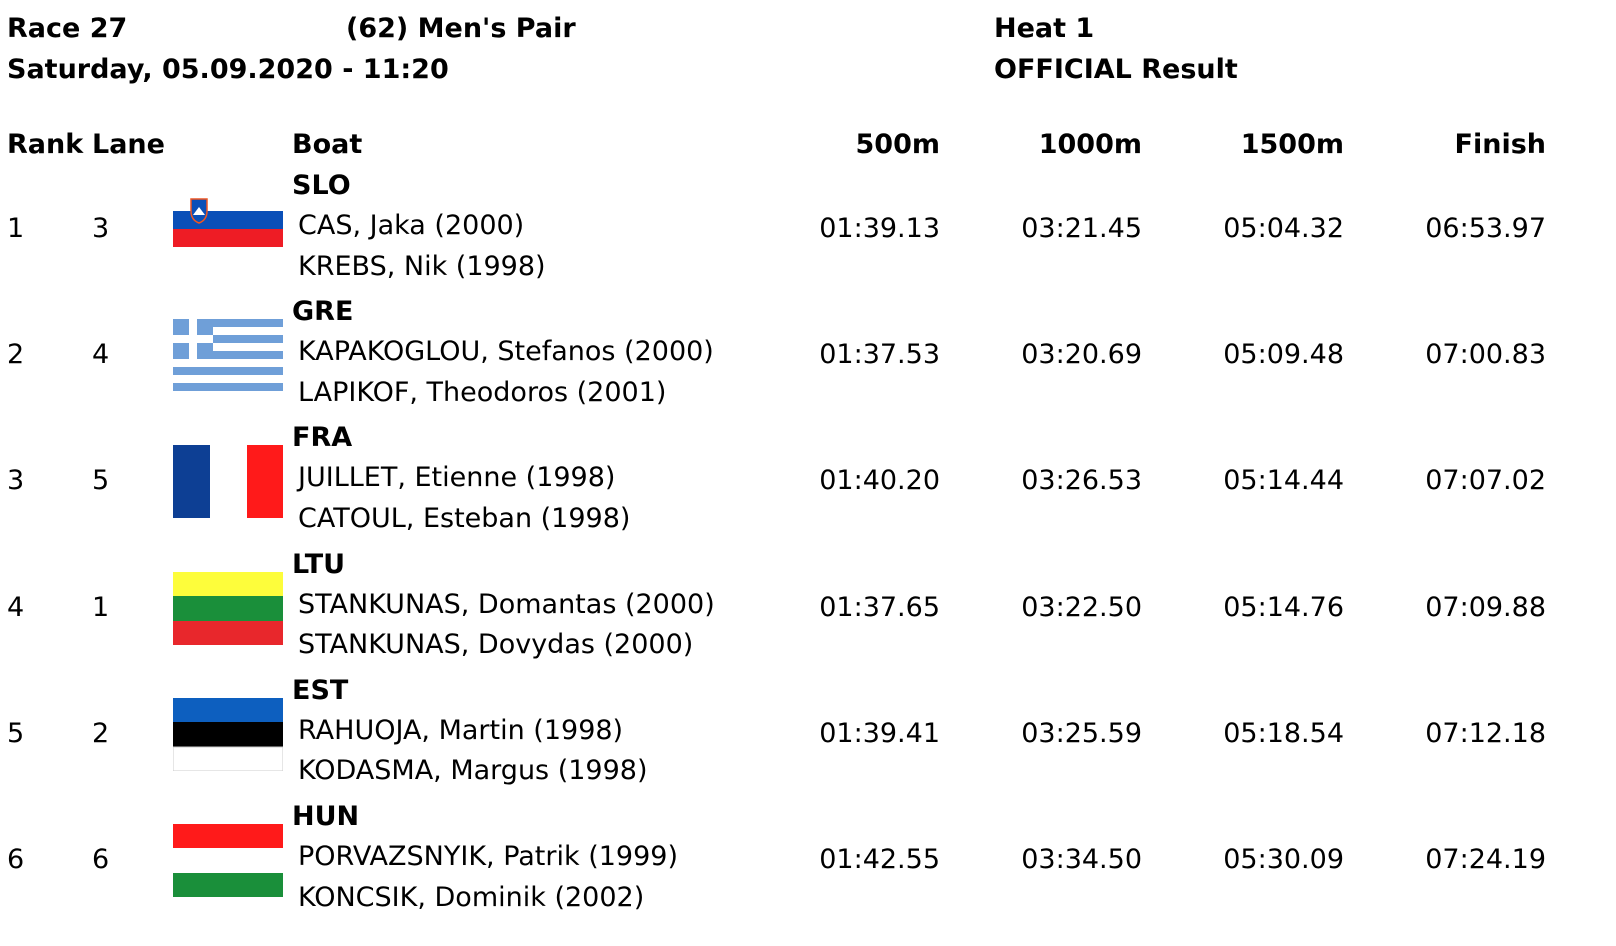  I want to click on rank: 6, so click(16, 859).